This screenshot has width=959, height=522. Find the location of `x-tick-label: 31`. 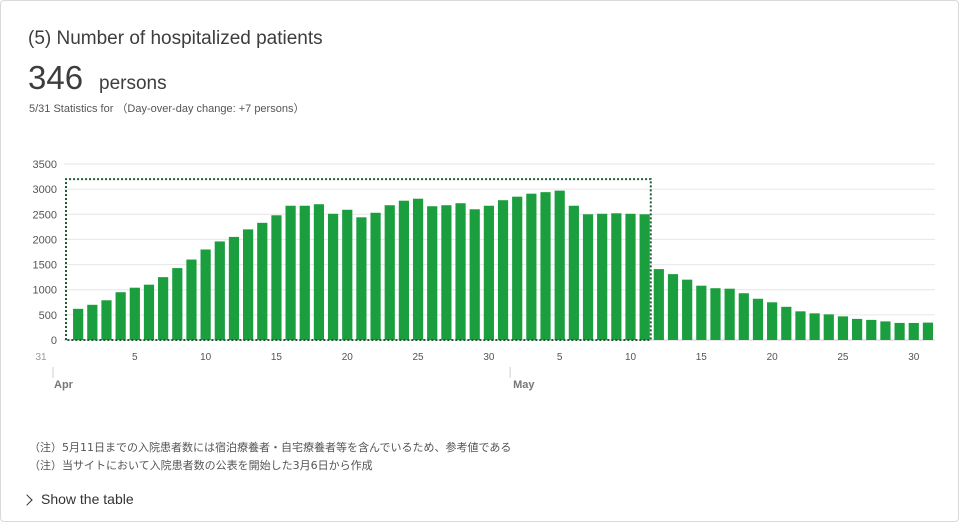

x-tick-label: 31 is located at coordinates (41, 357).